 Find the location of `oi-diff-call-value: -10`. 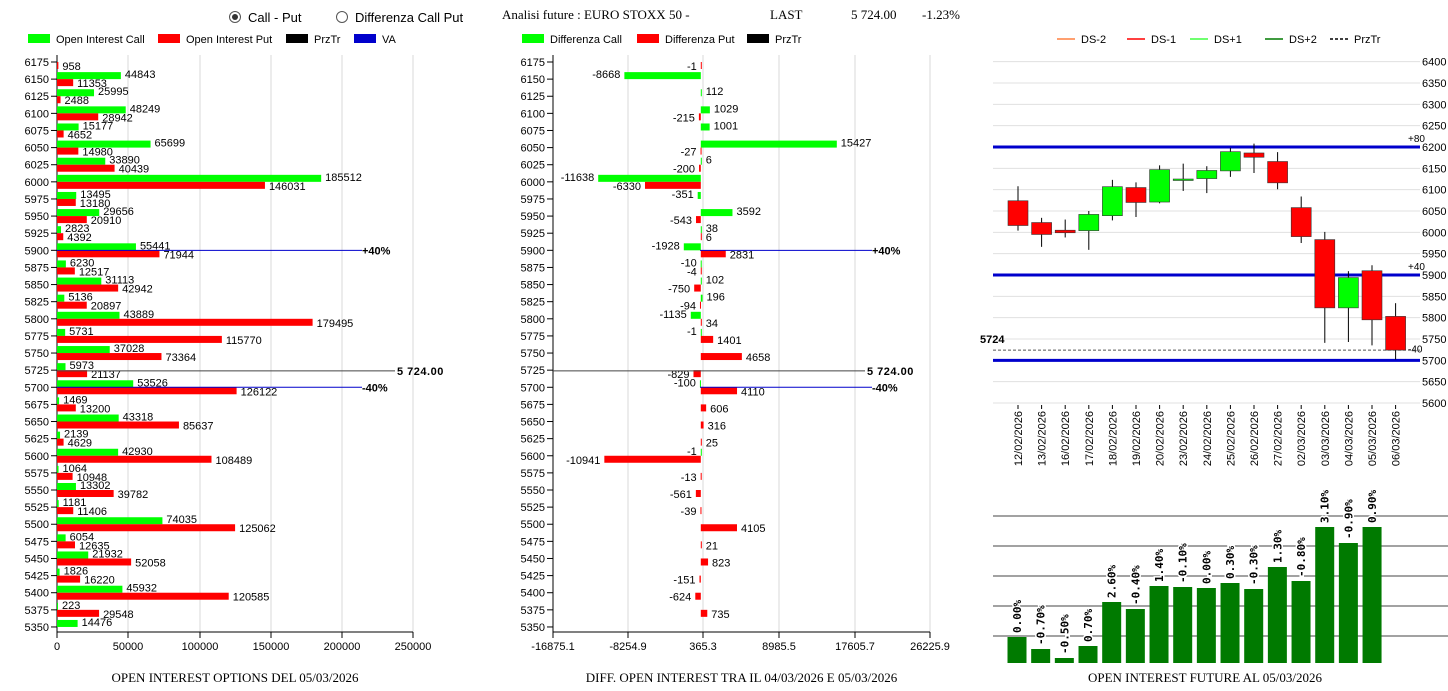

oi-diff-call-value: -10 is located at coordinates (689, 263).